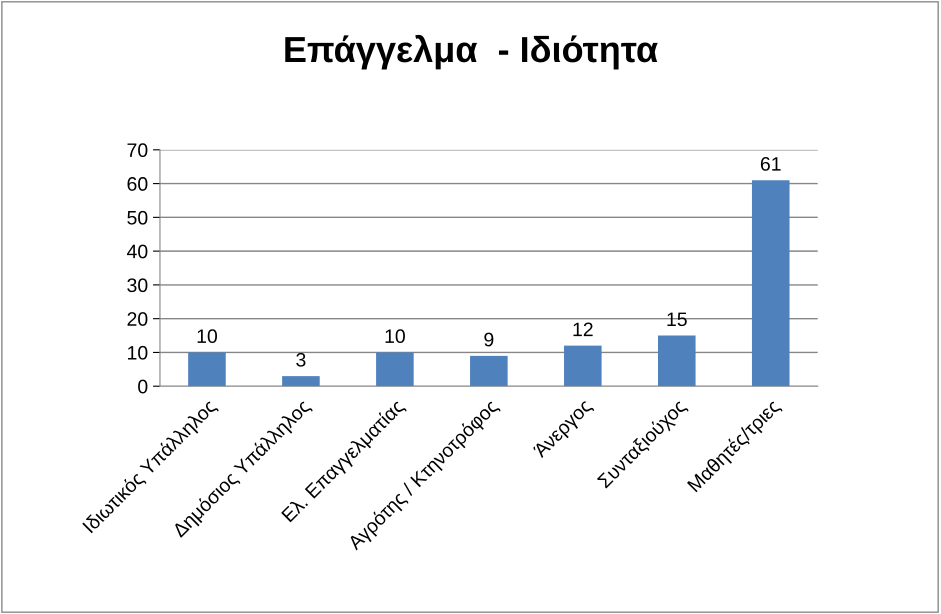 This screenshot has height=614, width=941. Describe the element at coordinates (137, 251) in the screenshot. I see `y-tick-label: 40` at that location.